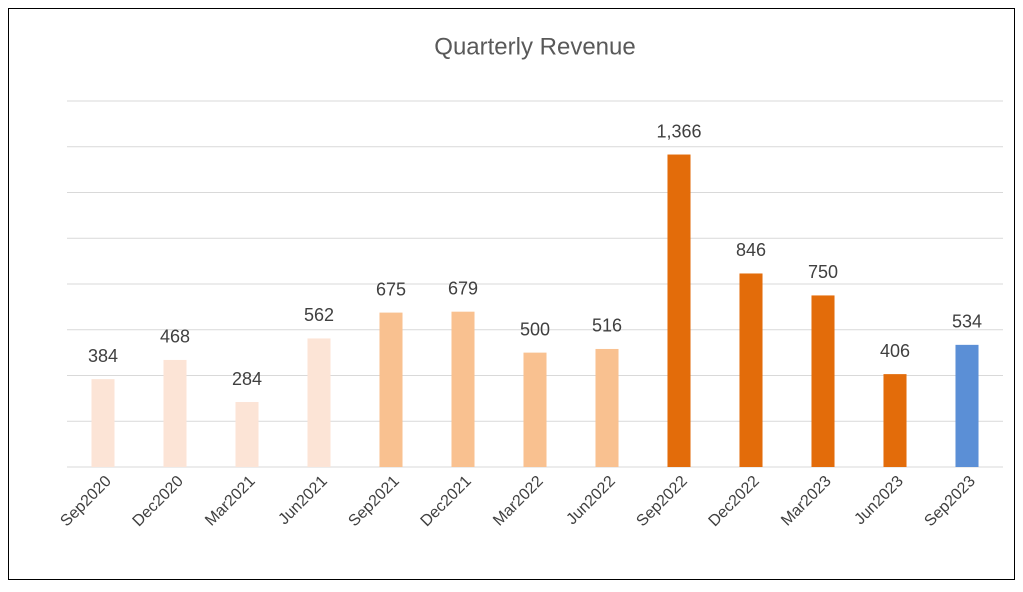 This screenshot has height=592, width=1023. Describe the element at coordinates (607, 326) in the screenshot. I see `data-label: 516` at that location.